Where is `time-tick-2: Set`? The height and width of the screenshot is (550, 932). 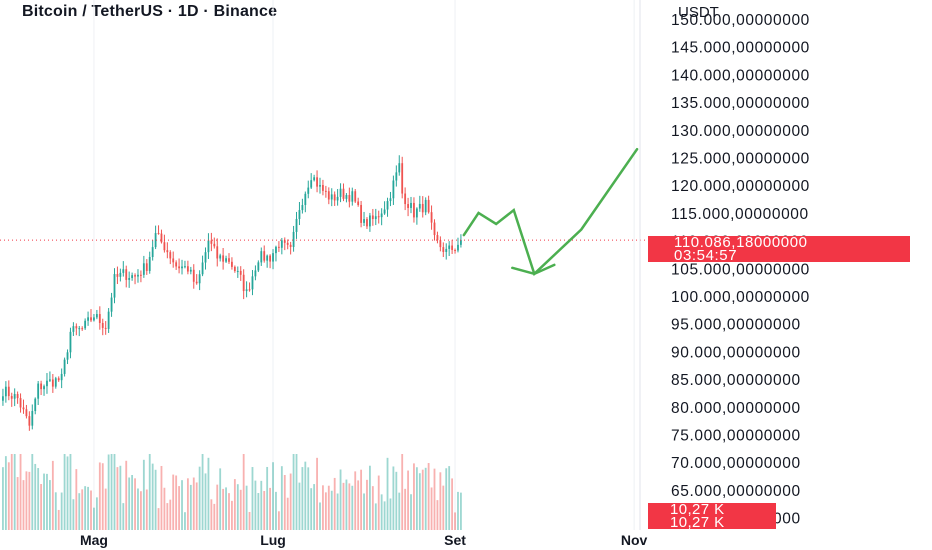
time-tick-2: Set is located at coordinates (455, 540).